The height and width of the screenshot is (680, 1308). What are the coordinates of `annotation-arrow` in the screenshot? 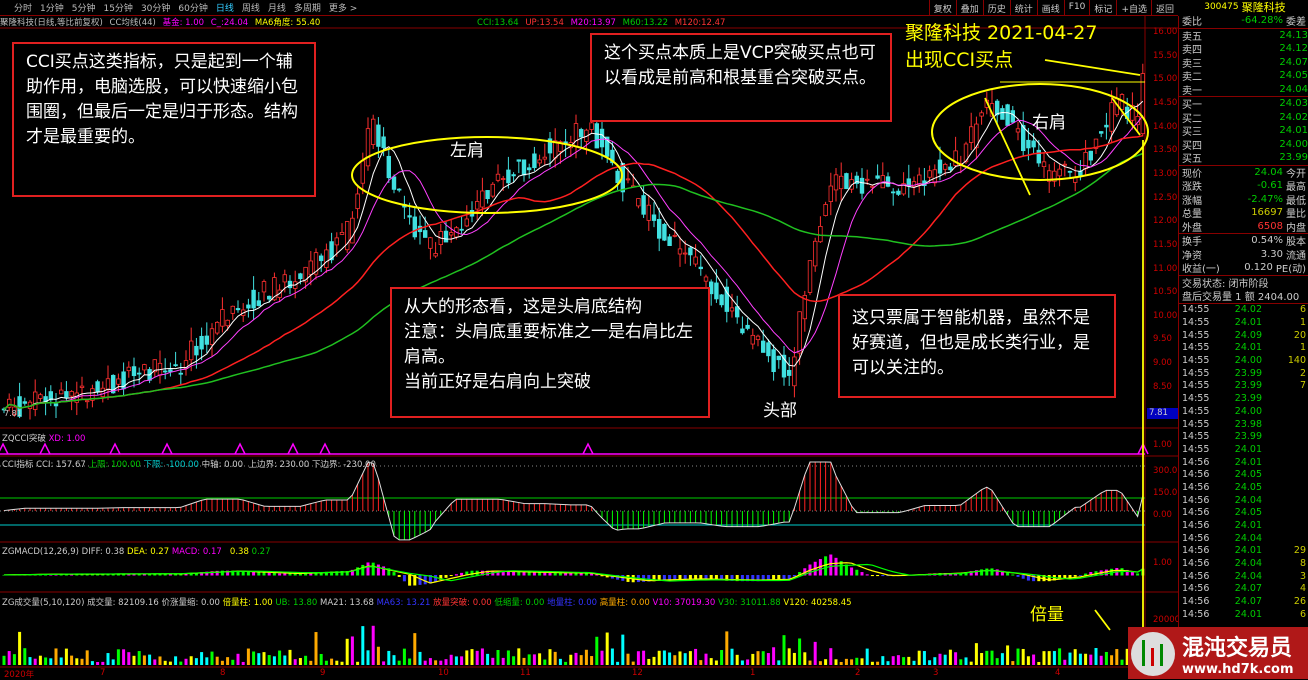 It's located at (1007, 146).